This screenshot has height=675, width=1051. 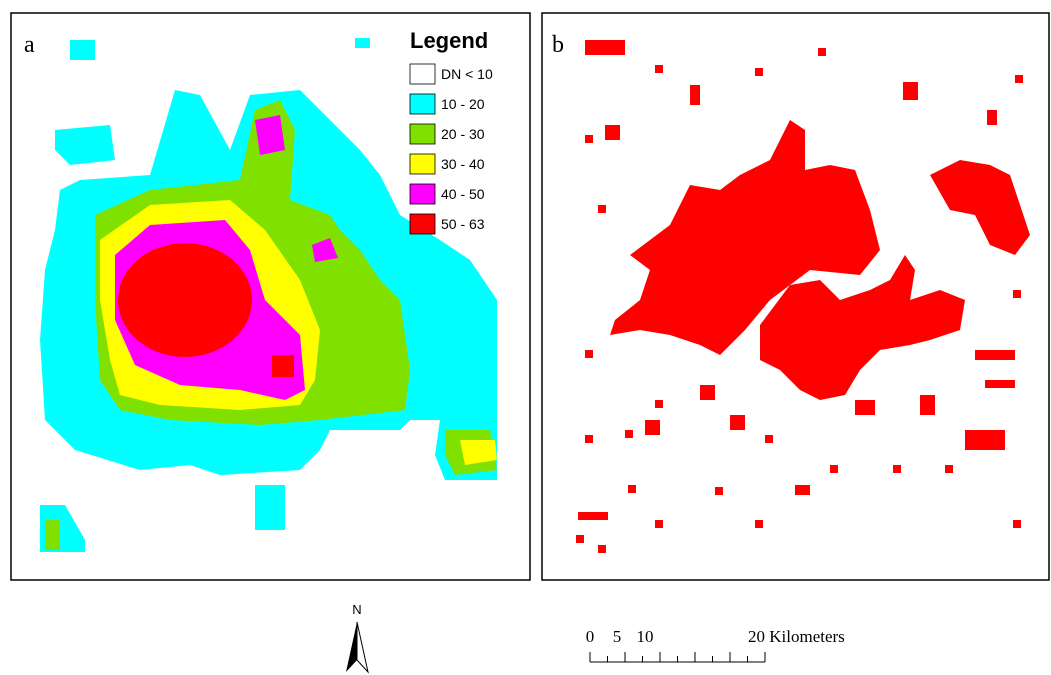 What do you see at coordinates (645, 636) in the screenshot?
I see `scale-label: 10` at bounding box center [645, 636].